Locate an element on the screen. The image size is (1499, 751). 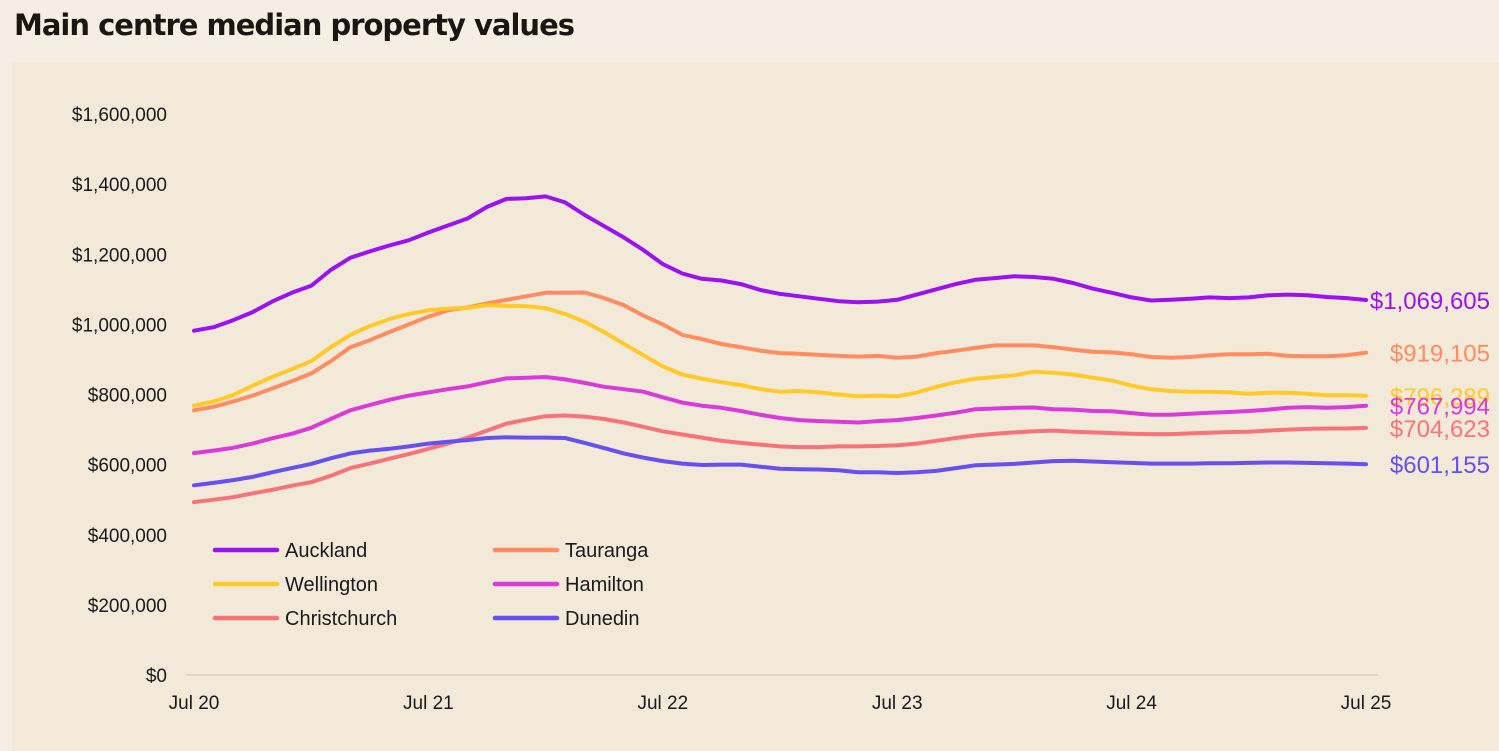
series-line-christchurch is located at coordinates (780, 459).